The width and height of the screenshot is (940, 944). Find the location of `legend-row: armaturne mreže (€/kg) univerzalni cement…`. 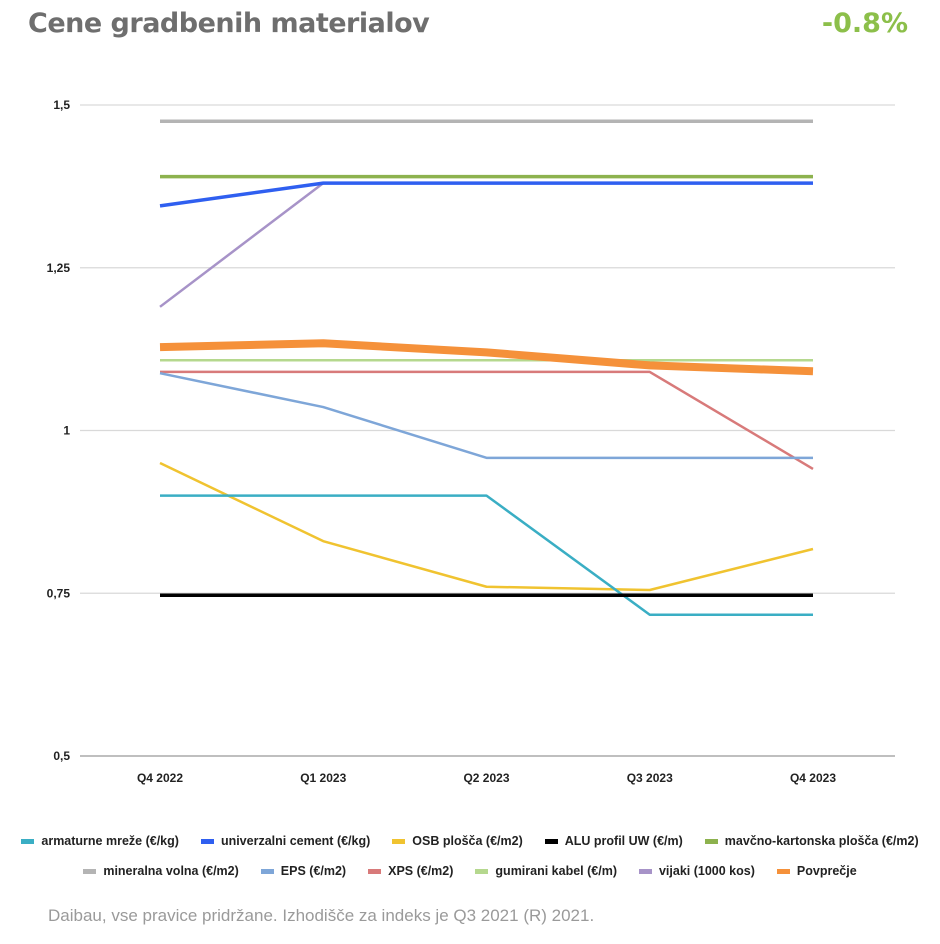

legend-row: armaturne mreže (€/kg) univerzalni cement… is located at coordinates (470, 841).